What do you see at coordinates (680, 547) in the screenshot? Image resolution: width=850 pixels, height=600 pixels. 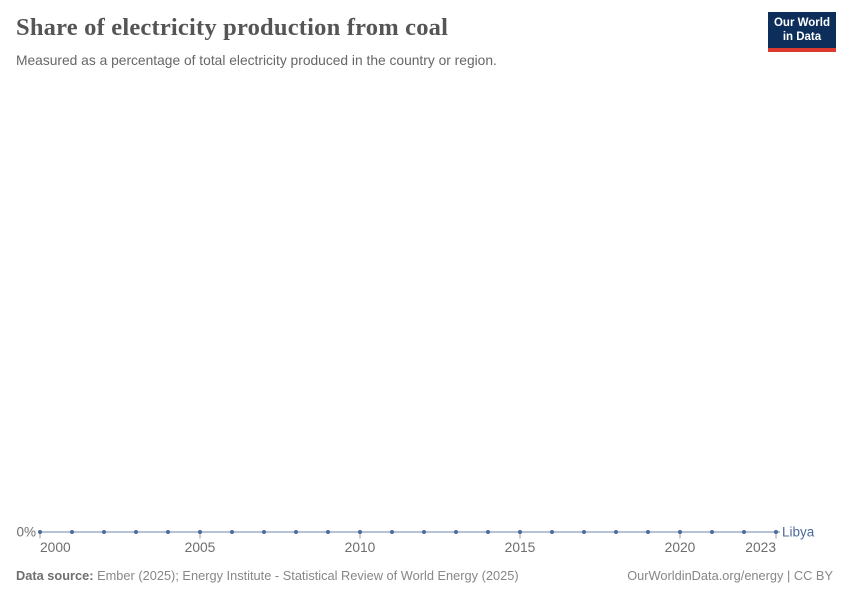 I see `x-axis-tick-label: 2020` at bounding box center [680, 547].